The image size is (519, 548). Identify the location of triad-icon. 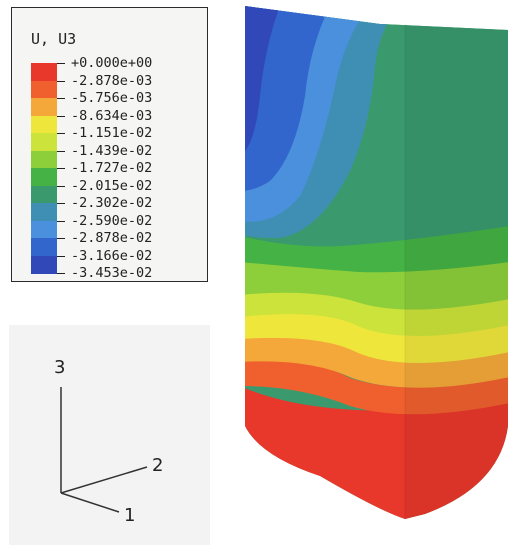
(104, 450).